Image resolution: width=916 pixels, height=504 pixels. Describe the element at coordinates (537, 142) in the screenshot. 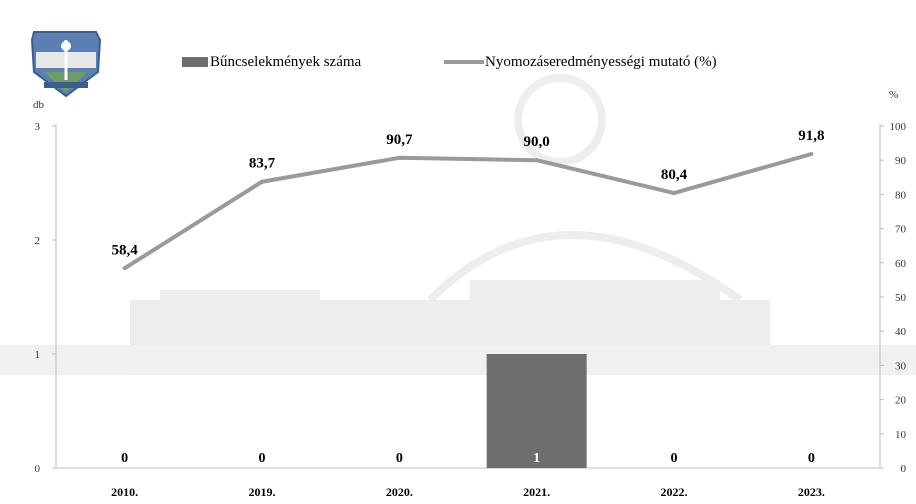

I see `line-value-label: 90,0` at that location.